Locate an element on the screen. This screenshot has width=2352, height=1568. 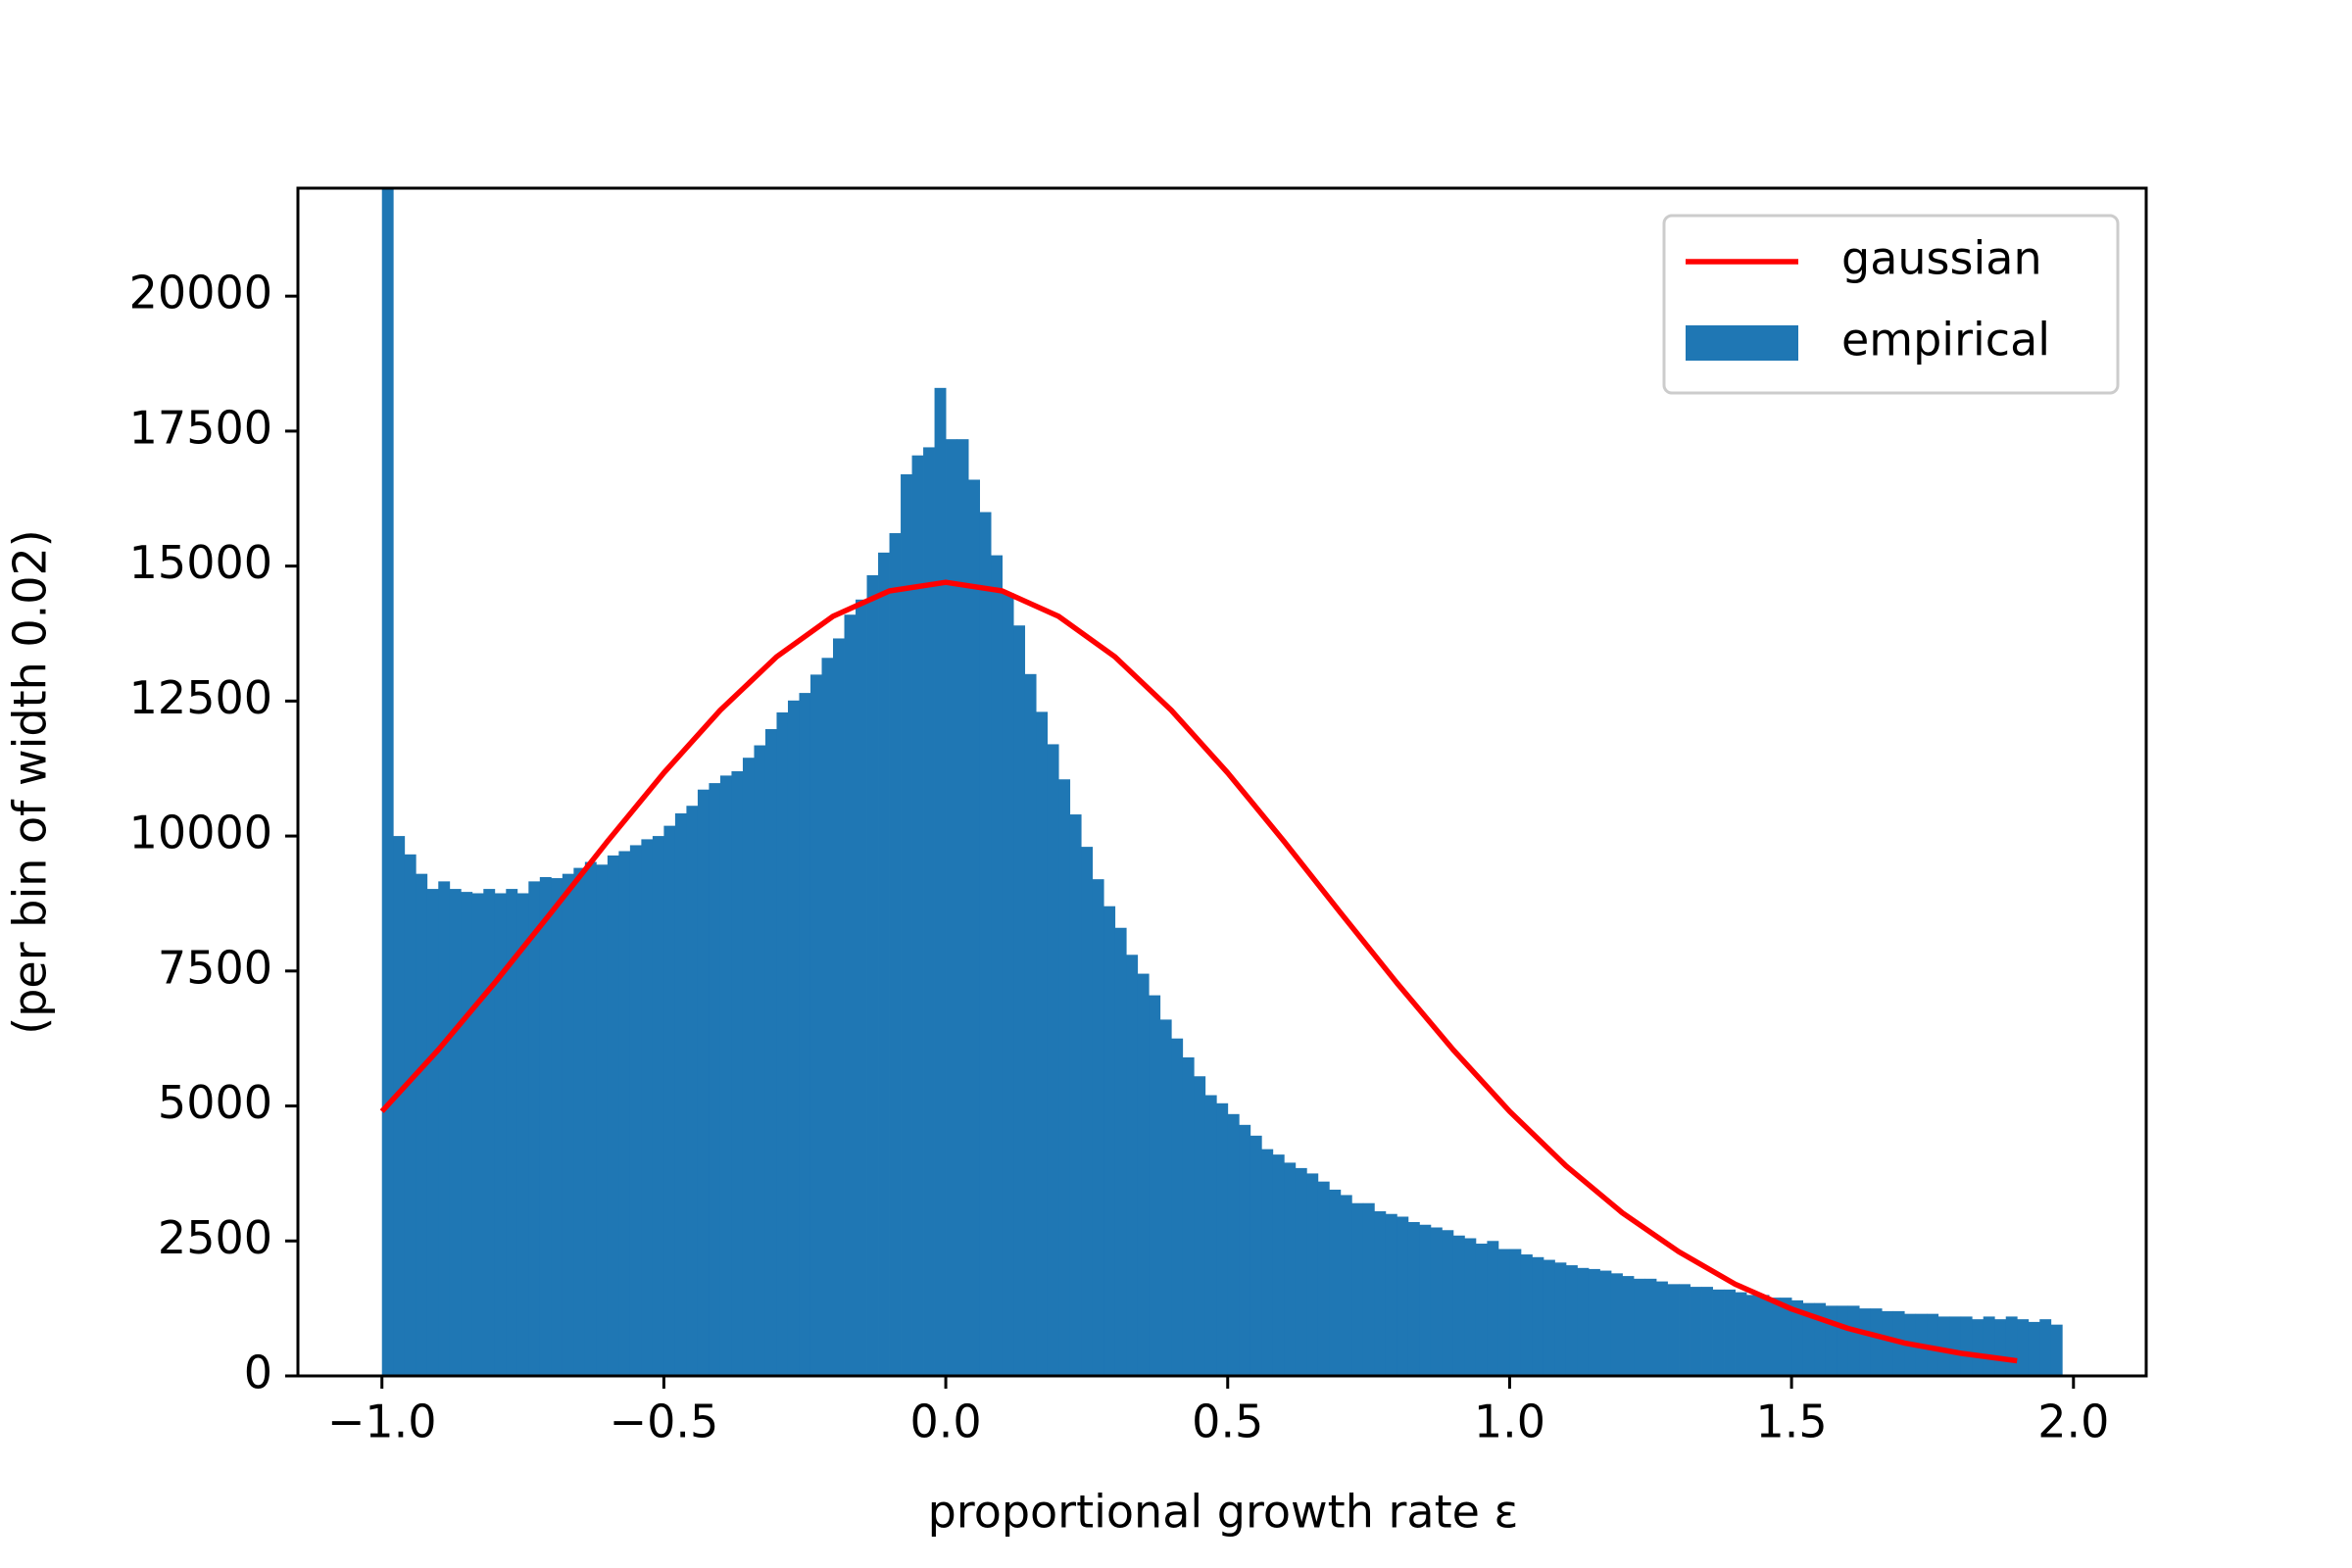
x-axis-label: proportional growth rate ε is located at coordinates (1223, 1512).